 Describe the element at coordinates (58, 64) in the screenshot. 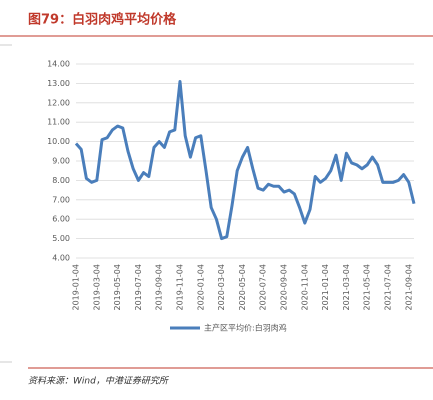

I see `y-tick-label: 14.00` at that location.